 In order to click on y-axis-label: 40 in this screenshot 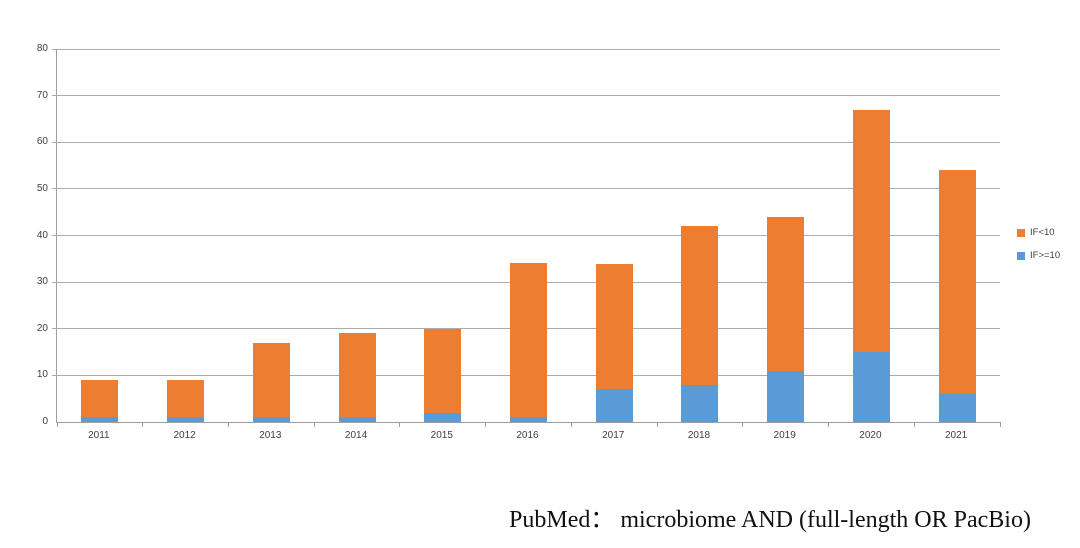, I will do `click(42, 235)`.